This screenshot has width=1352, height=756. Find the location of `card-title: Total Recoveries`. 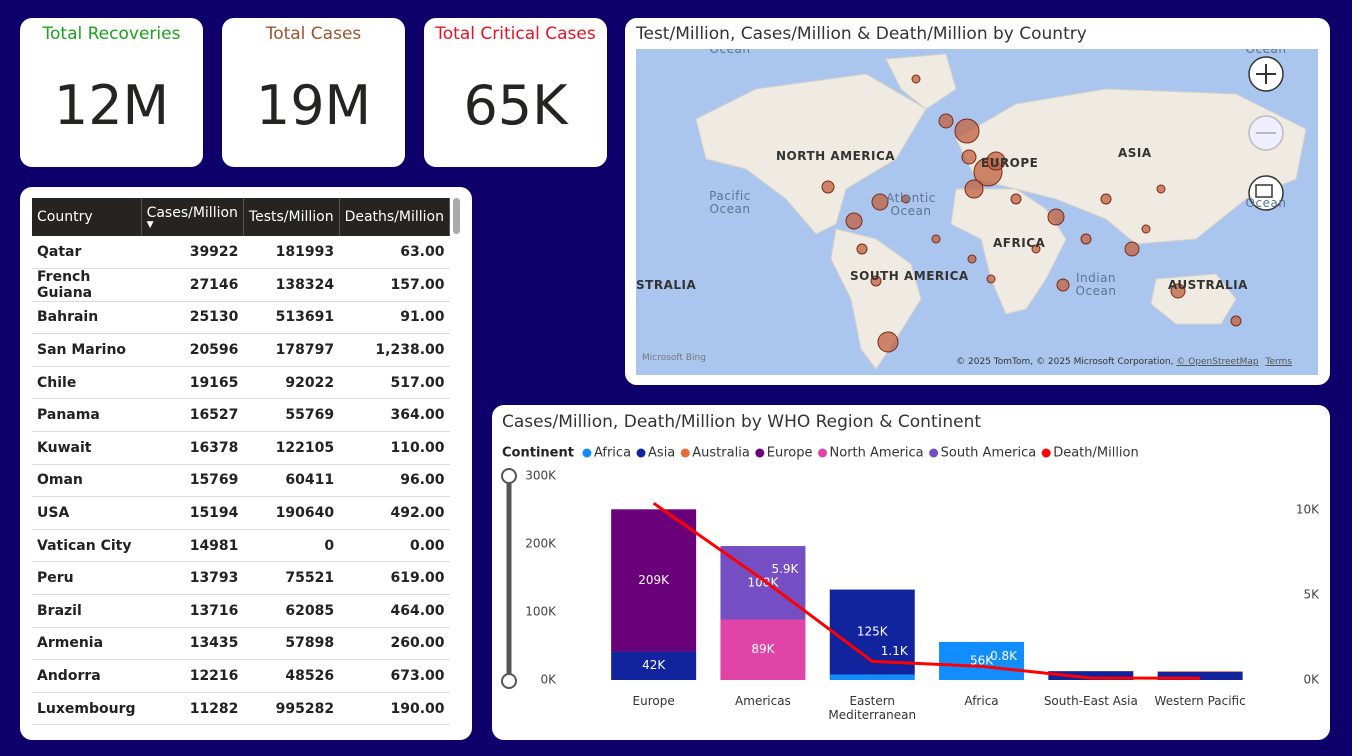

card-title: Total Recoveries is located at coordinates (111, 34).